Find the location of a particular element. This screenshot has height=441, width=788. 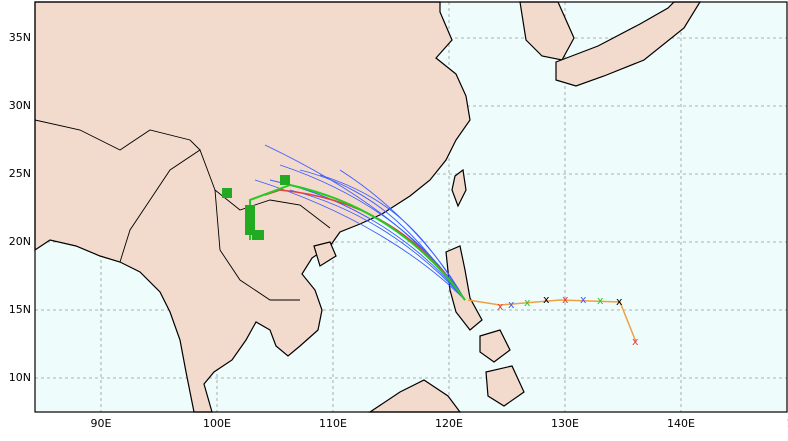

lat-label: 35N is located at coordinates (20, 37).